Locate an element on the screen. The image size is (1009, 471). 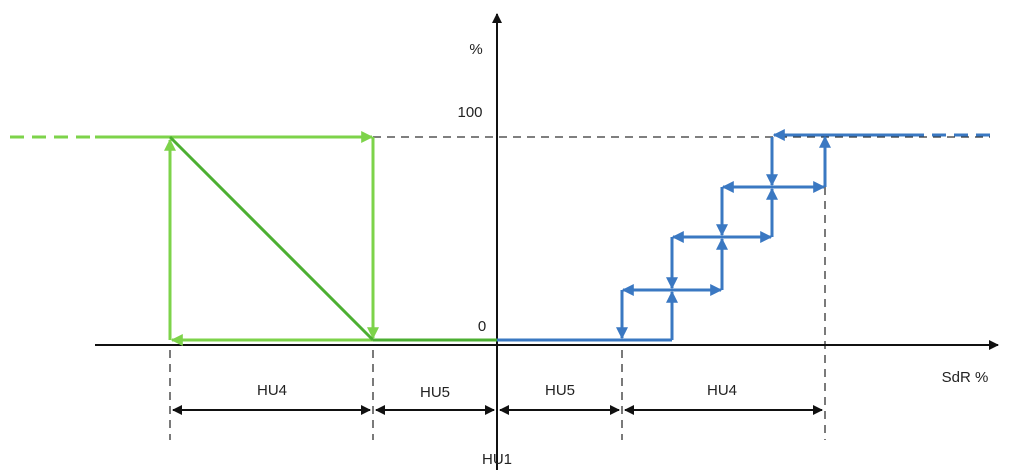
y-top-label: 100 is located at coordinates (469, 112).